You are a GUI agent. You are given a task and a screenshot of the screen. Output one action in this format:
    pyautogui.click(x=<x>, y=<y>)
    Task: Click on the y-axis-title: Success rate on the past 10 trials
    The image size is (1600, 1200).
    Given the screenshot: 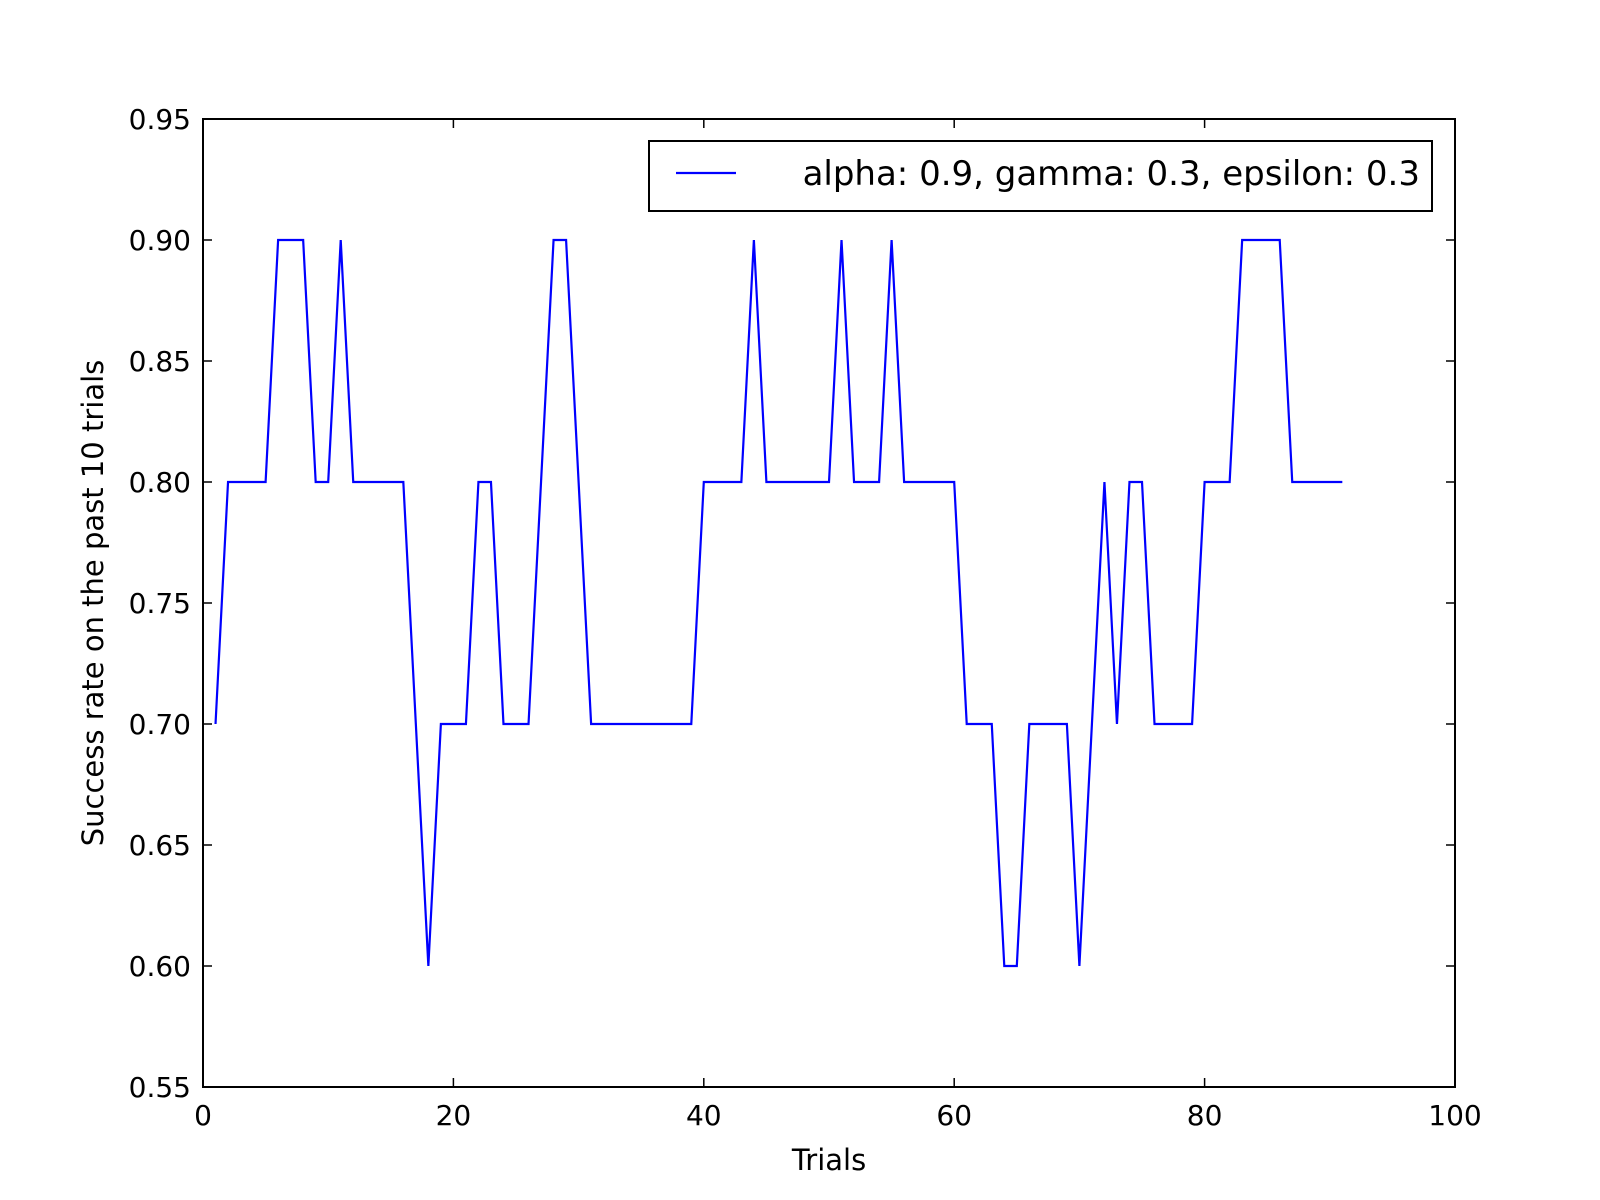 What is the action you would take?
    pyautogui.click(x=93, y=603)
    